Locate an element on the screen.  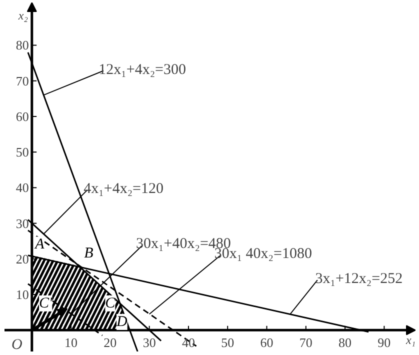
x-tick-label: 50 is located at coordinates (227, 342).